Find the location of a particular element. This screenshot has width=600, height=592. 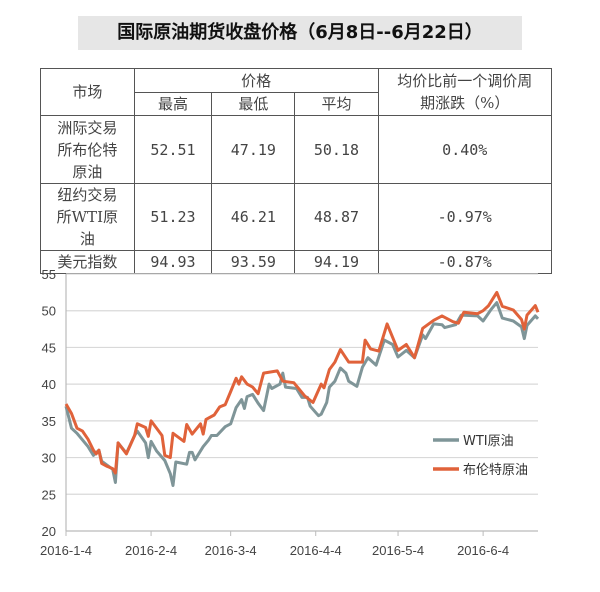

table-row: 纽约交易所WTI原油 51.23 46.21 48.87 -0.97% is located at coordinates (296, 217).